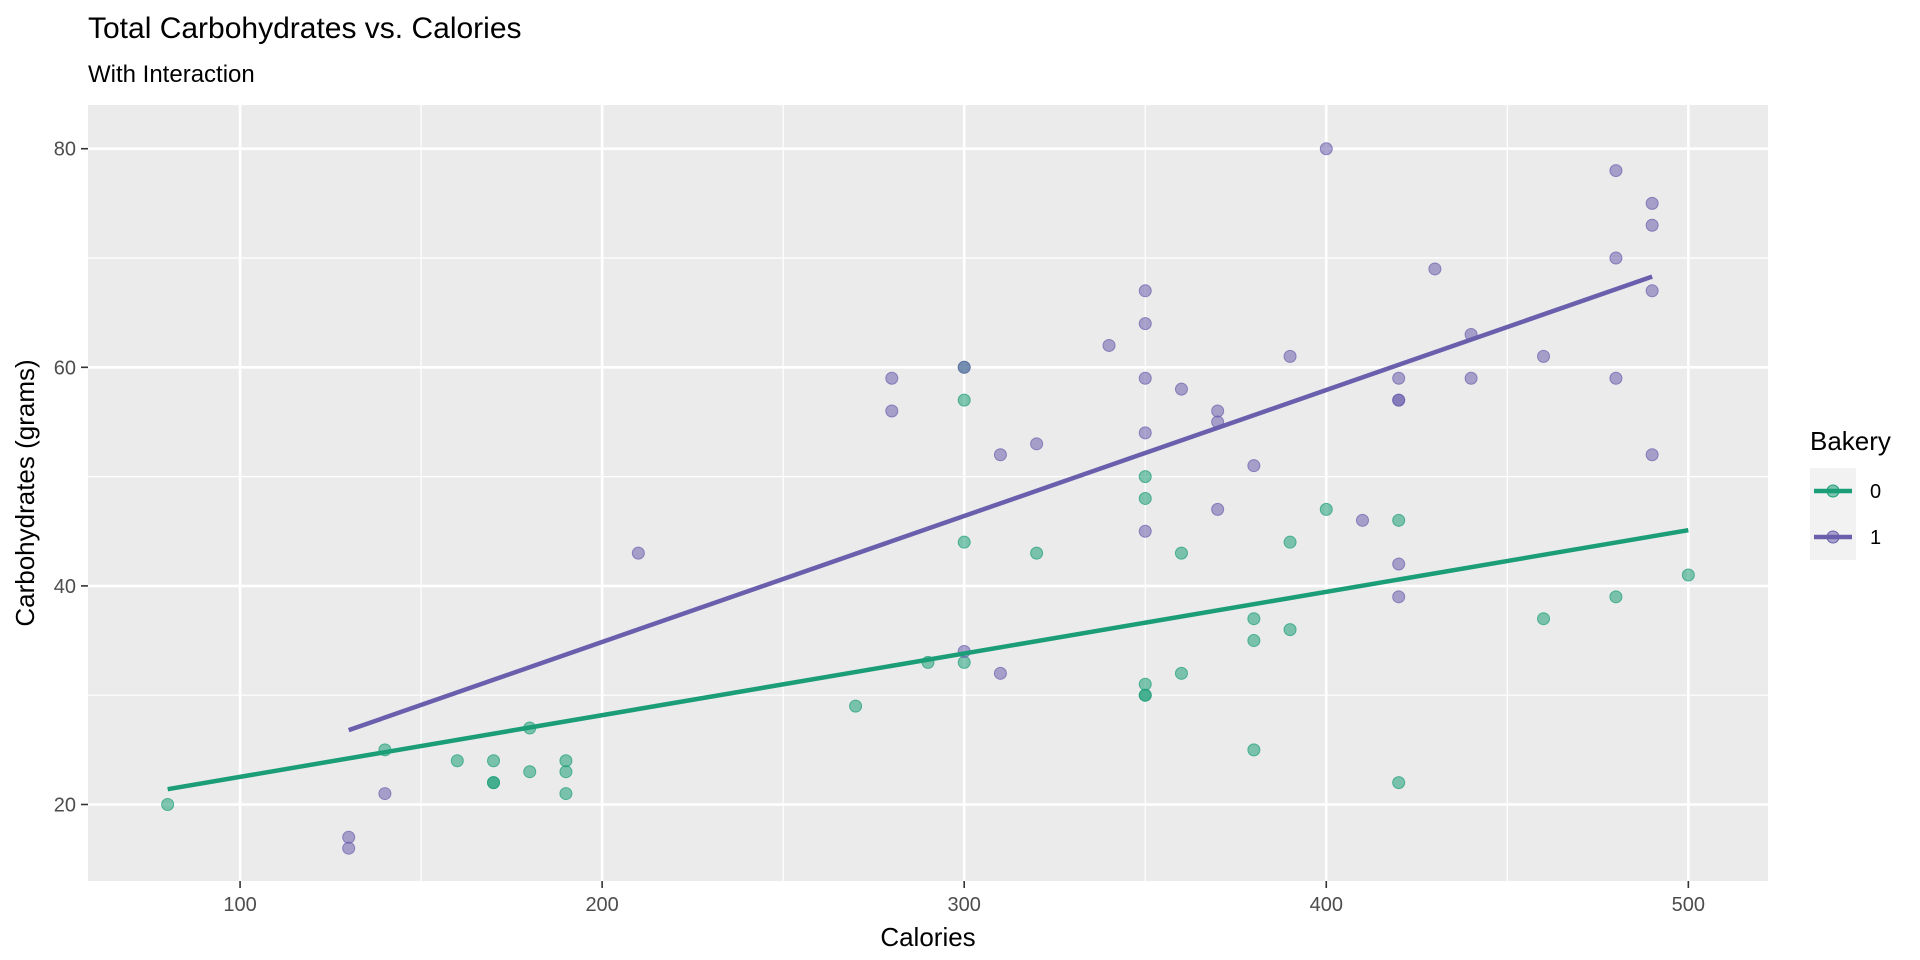 The image size is (1920, 960). I want to click on y-tick-label: 80, so click(65, 150).